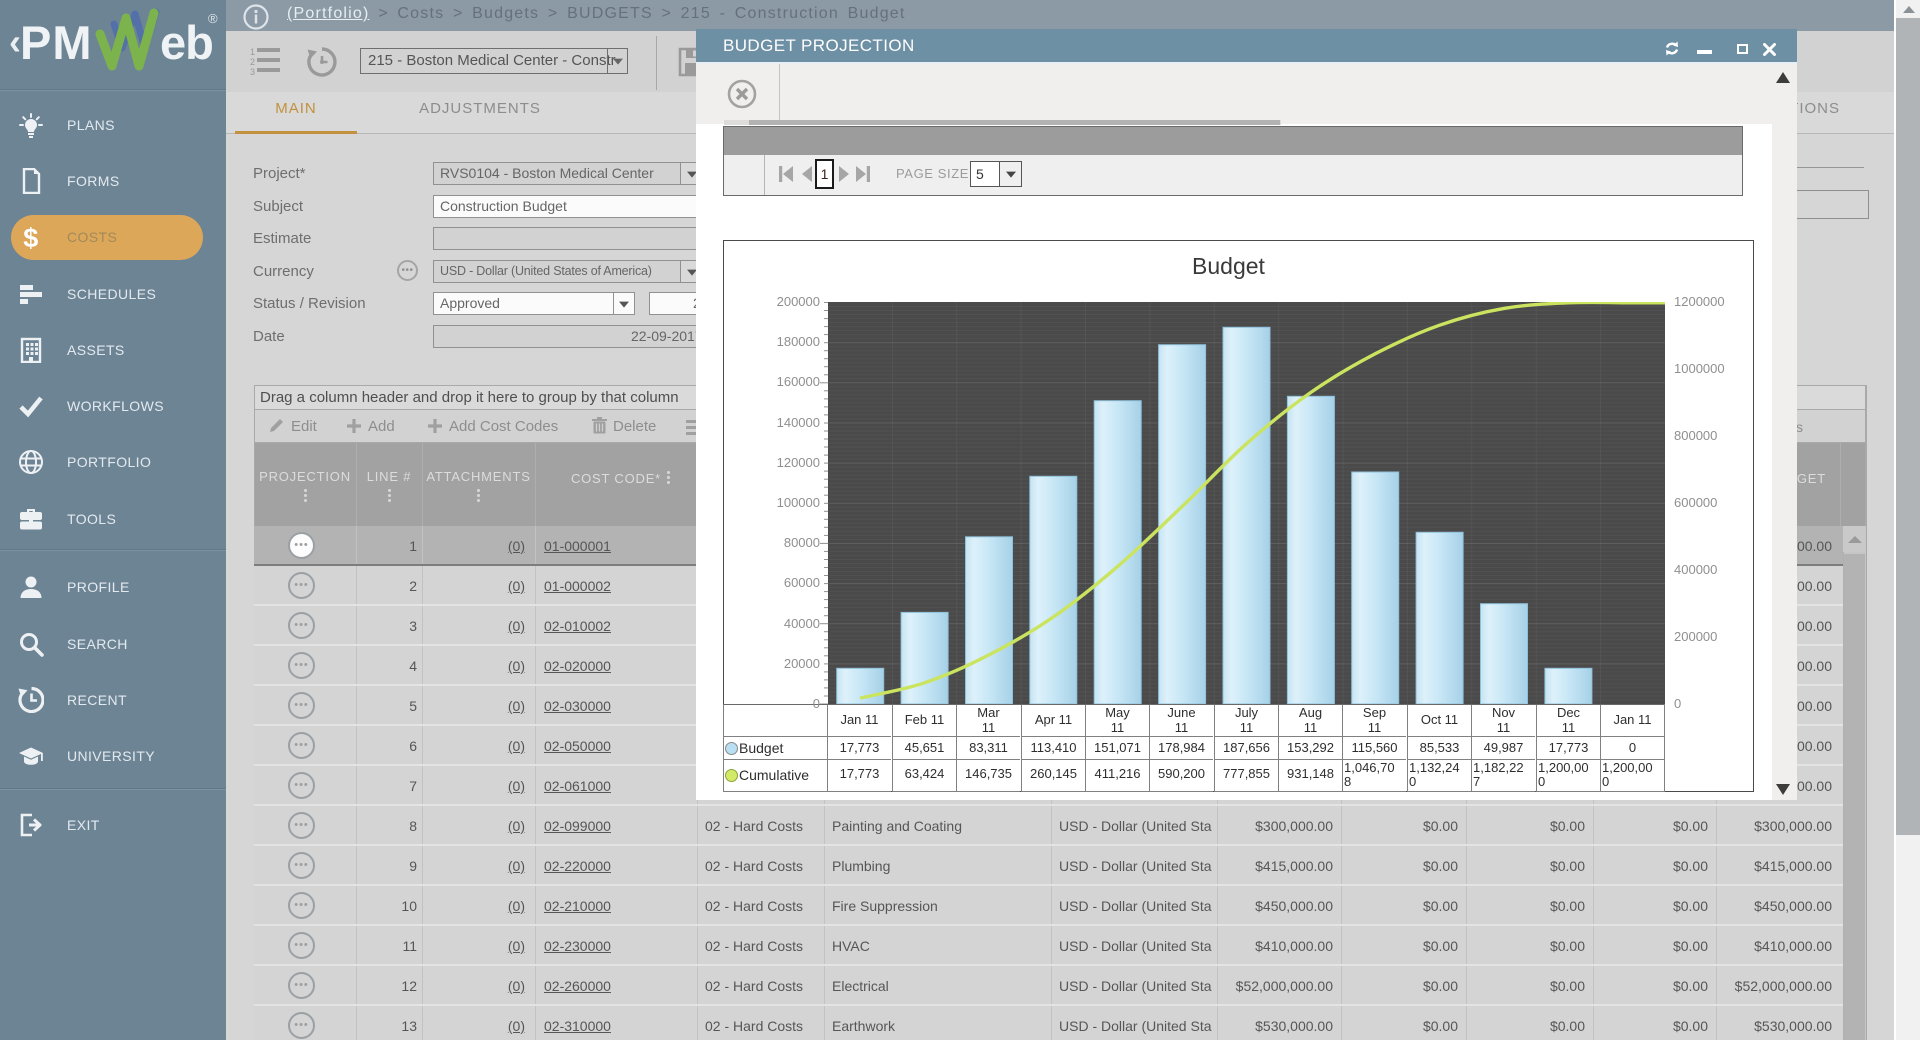 This screenshot has width=1920, height=1040. I want to click on svg-text: eb, so click(186, 42).